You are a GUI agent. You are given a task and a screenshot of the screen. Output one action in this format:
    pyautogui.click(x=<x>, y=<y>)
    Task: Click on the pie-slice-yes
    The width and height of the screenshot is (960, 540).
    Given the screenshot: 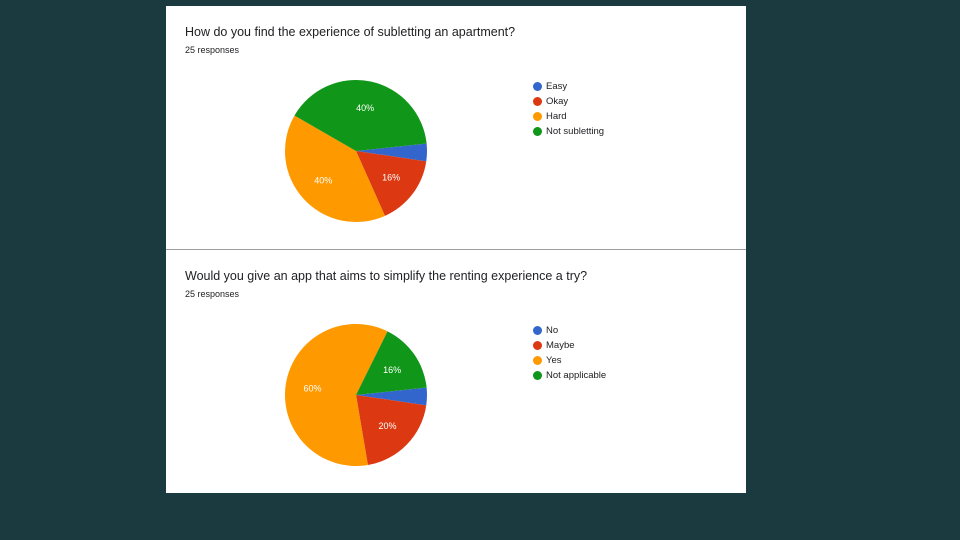 What is the action you would take?
    pyautogui.click(x=336, y=395)
    